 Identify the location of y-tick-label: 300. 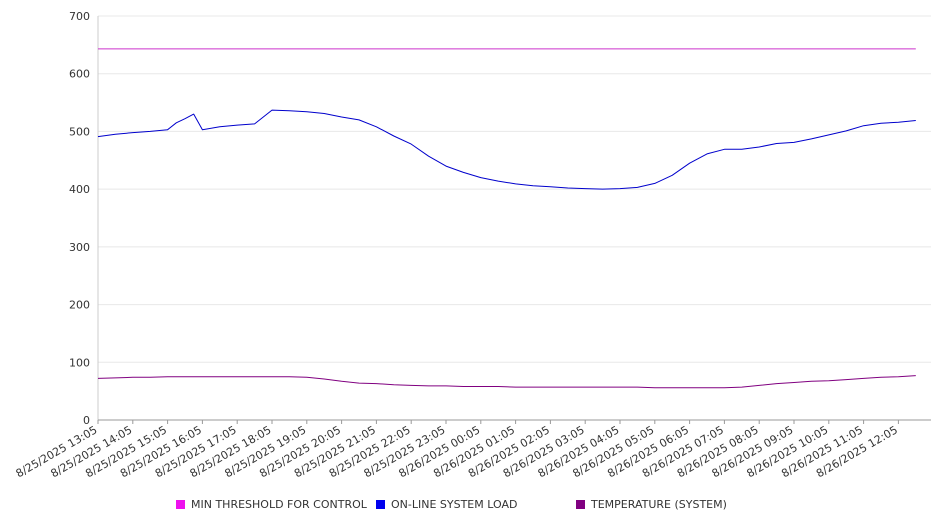
(79, 247).